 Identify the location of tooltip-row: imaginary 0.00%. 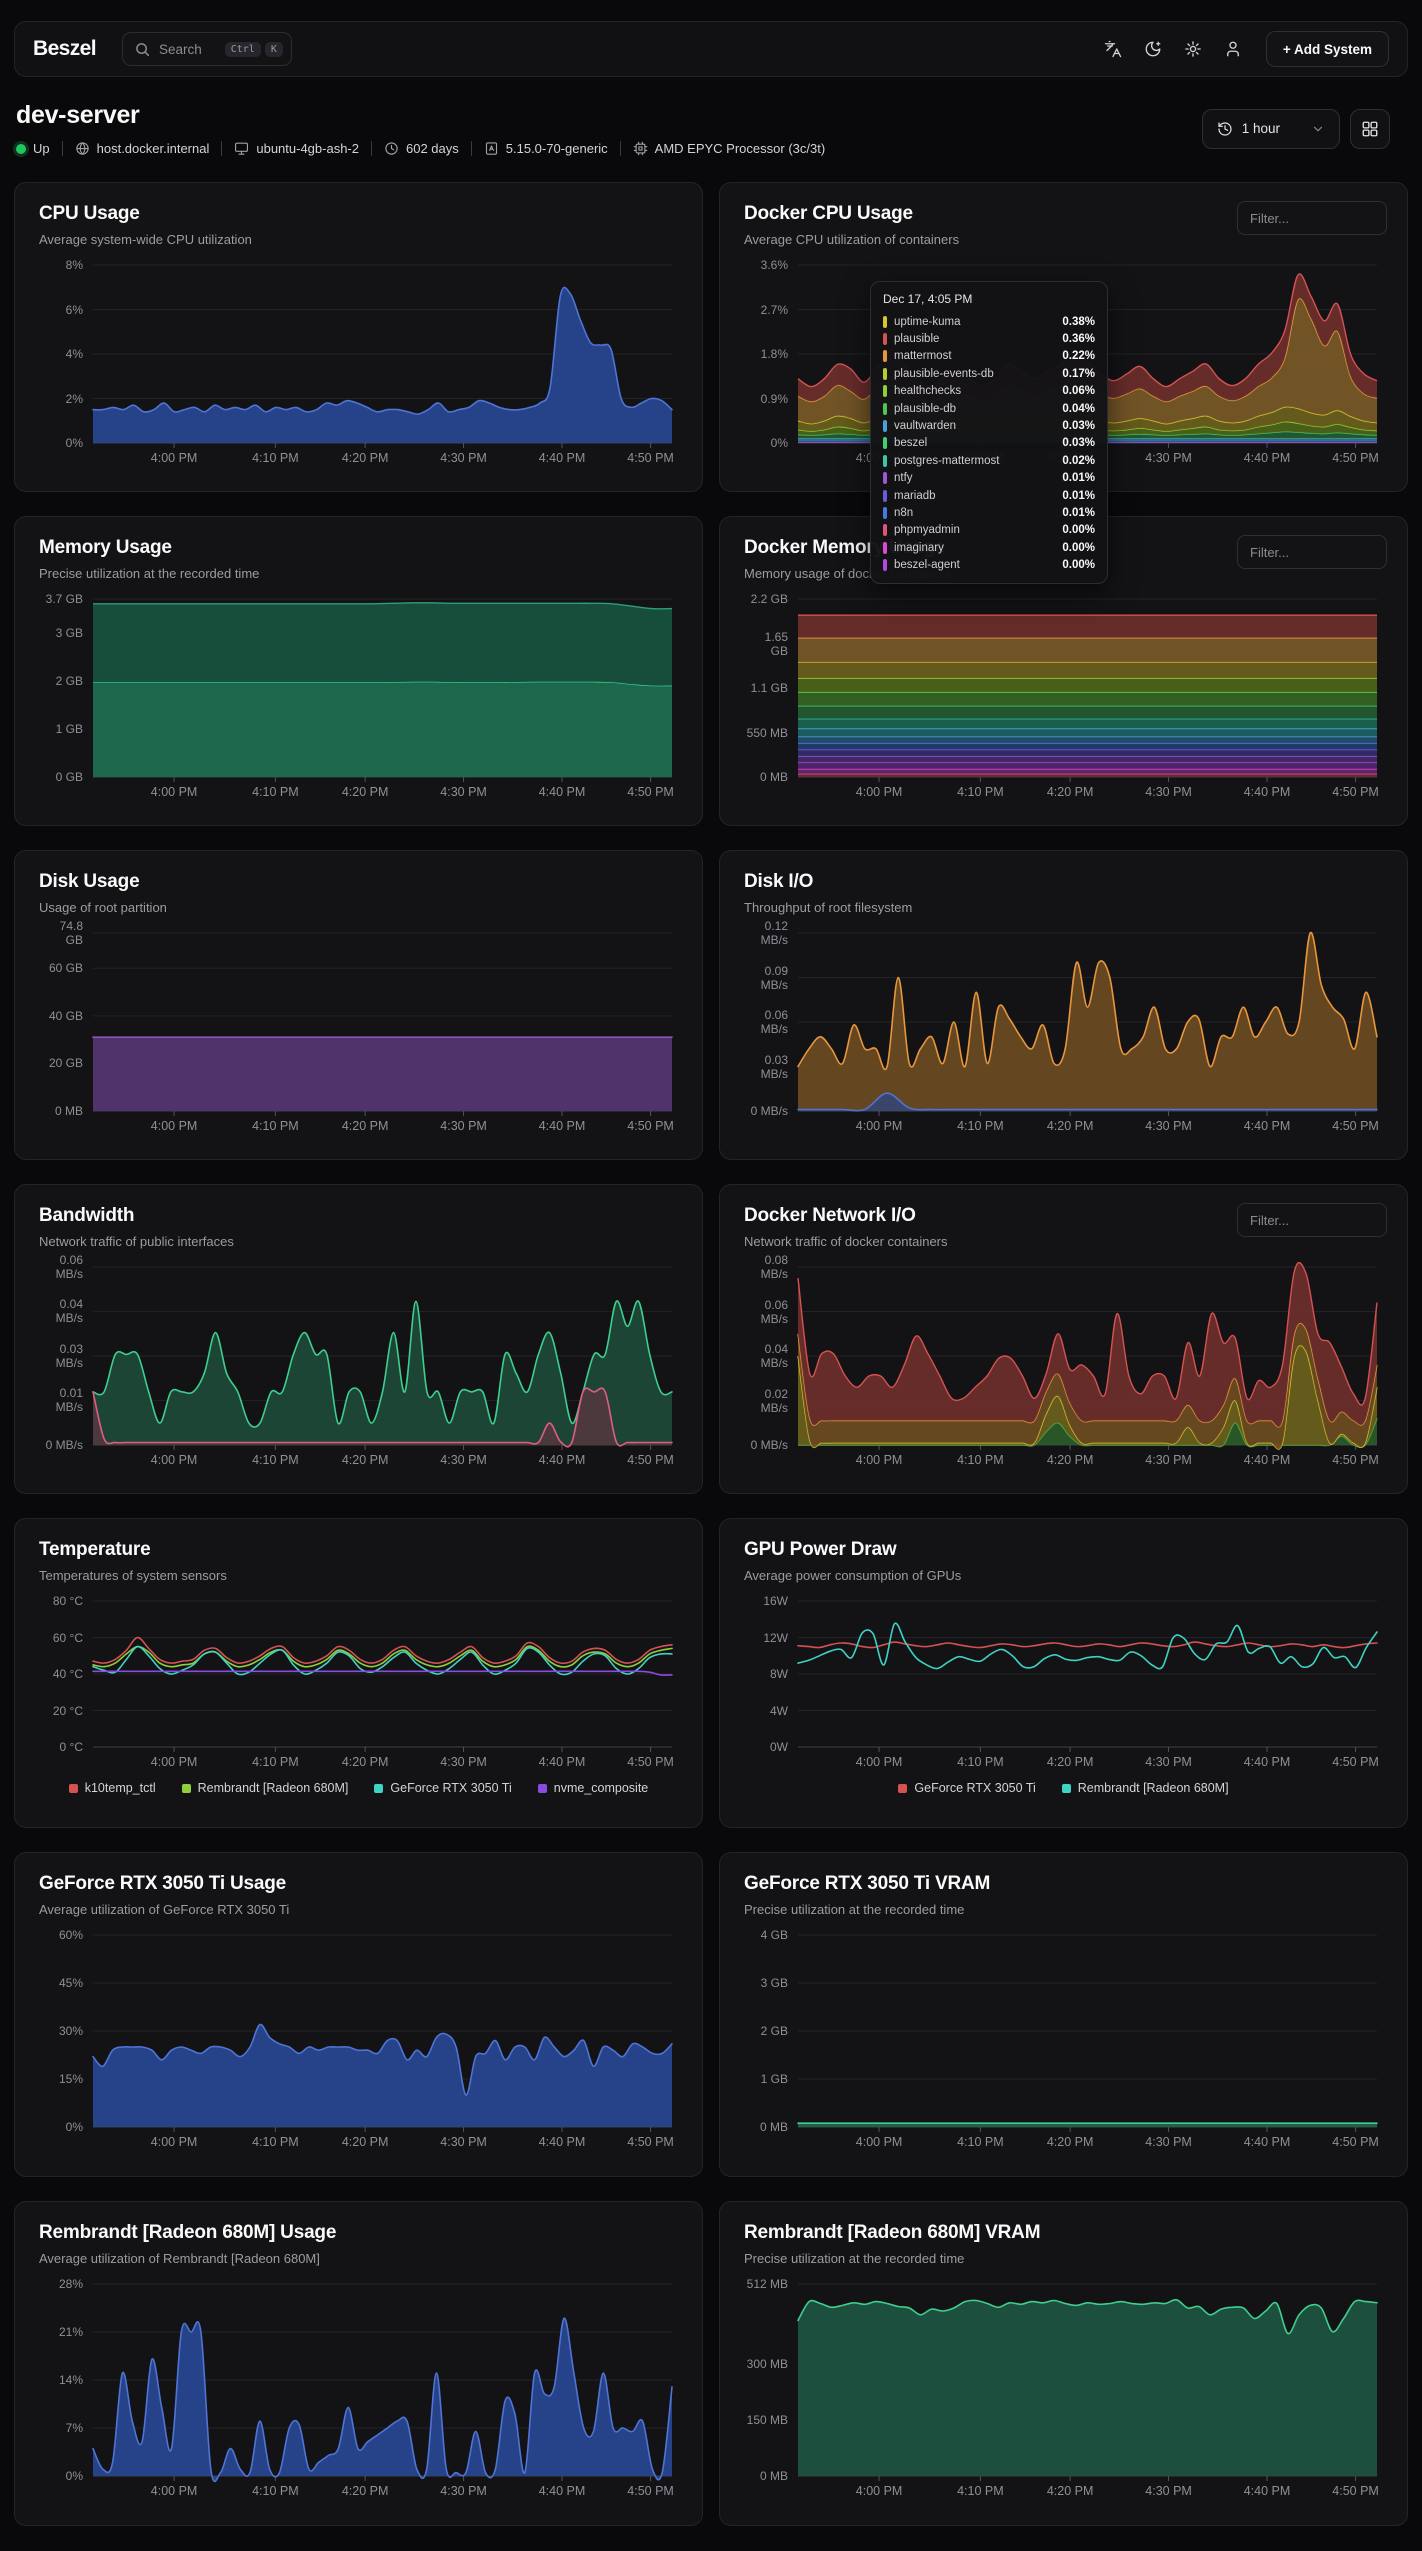
(989, 547).